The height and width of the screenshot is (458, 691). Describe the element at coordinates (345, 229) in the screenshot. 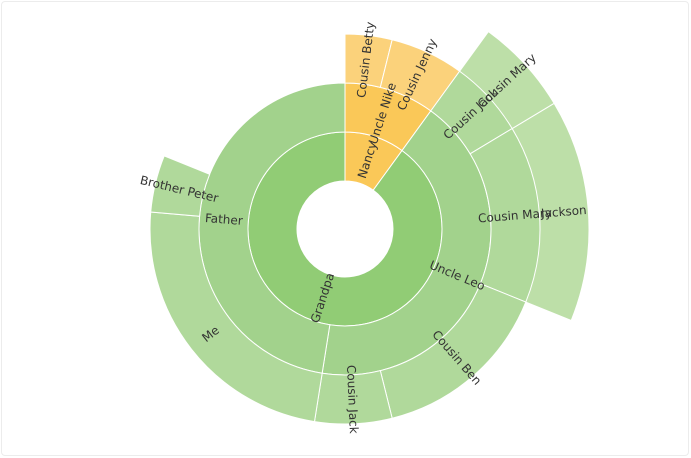

I see `segment-grandpa` at that location.